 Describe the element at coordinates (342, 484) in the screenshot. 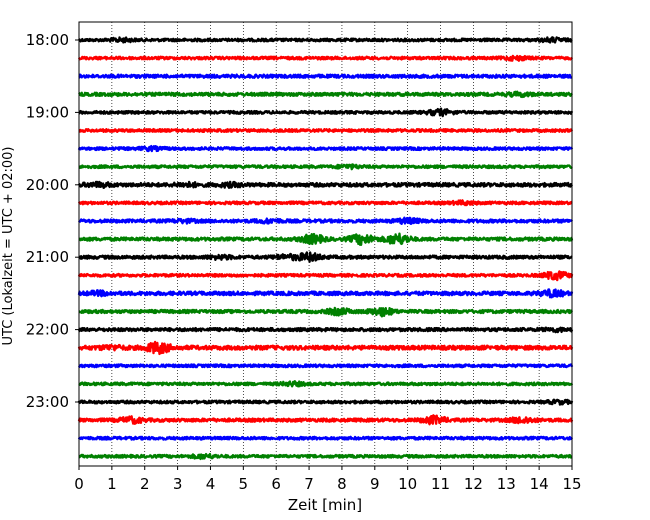

I see `x-tick-label: 8` at that location.